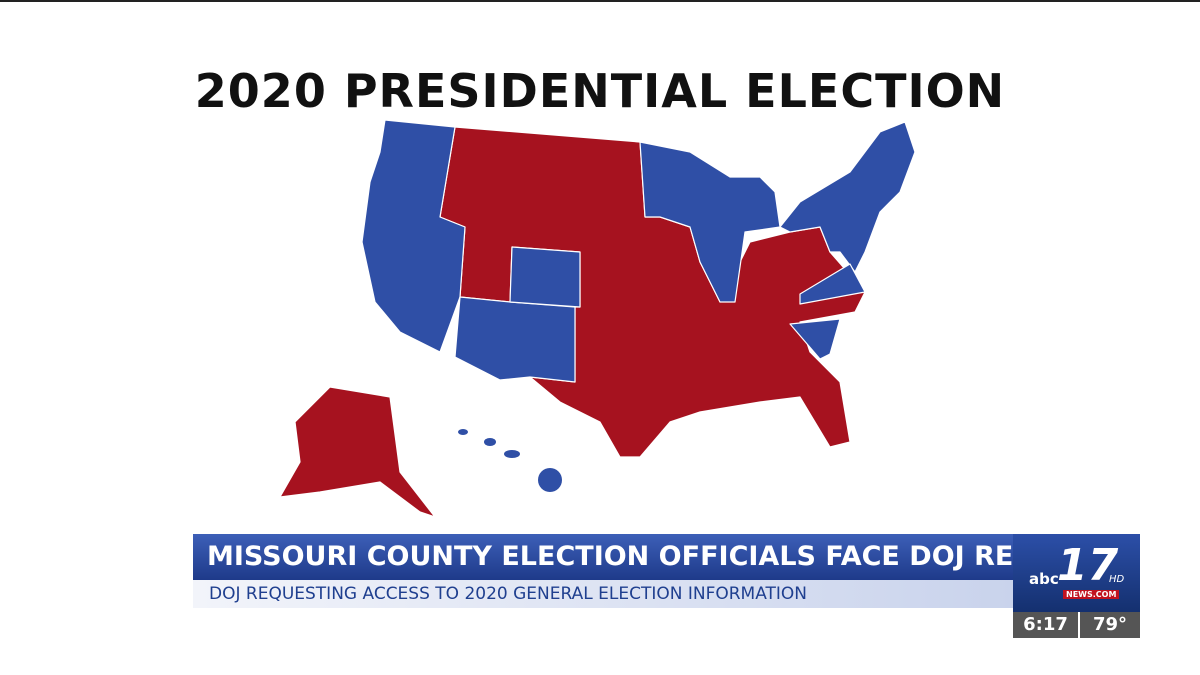  What do you see at coordinates (357, 452) in the screenshot?
I see `red-alaska` at bounding box center [357, 452].